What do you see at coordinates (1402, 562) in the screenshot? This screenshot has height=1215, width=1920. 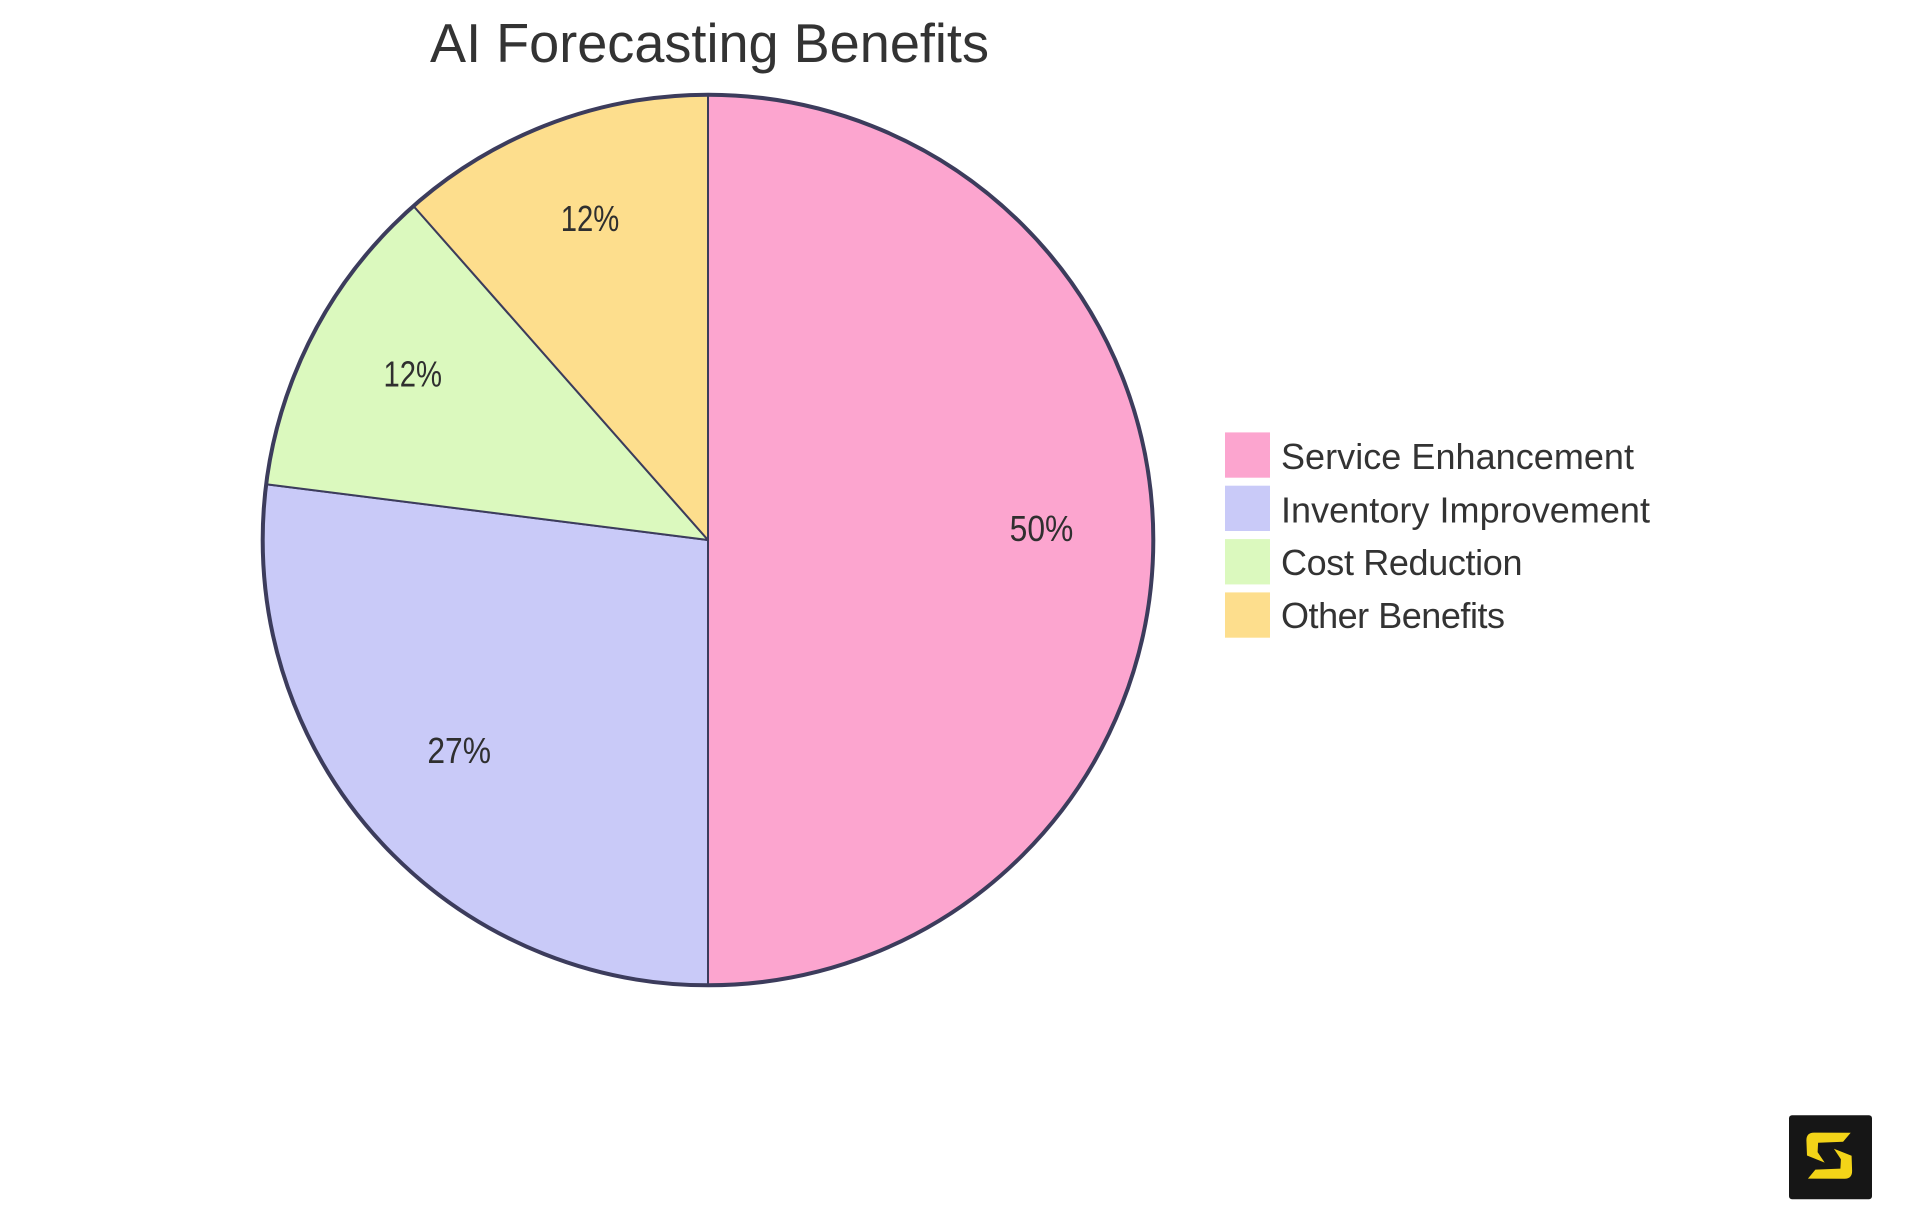 I see `svg-text: Cost Reduction` at bounding box center [1402, 562].